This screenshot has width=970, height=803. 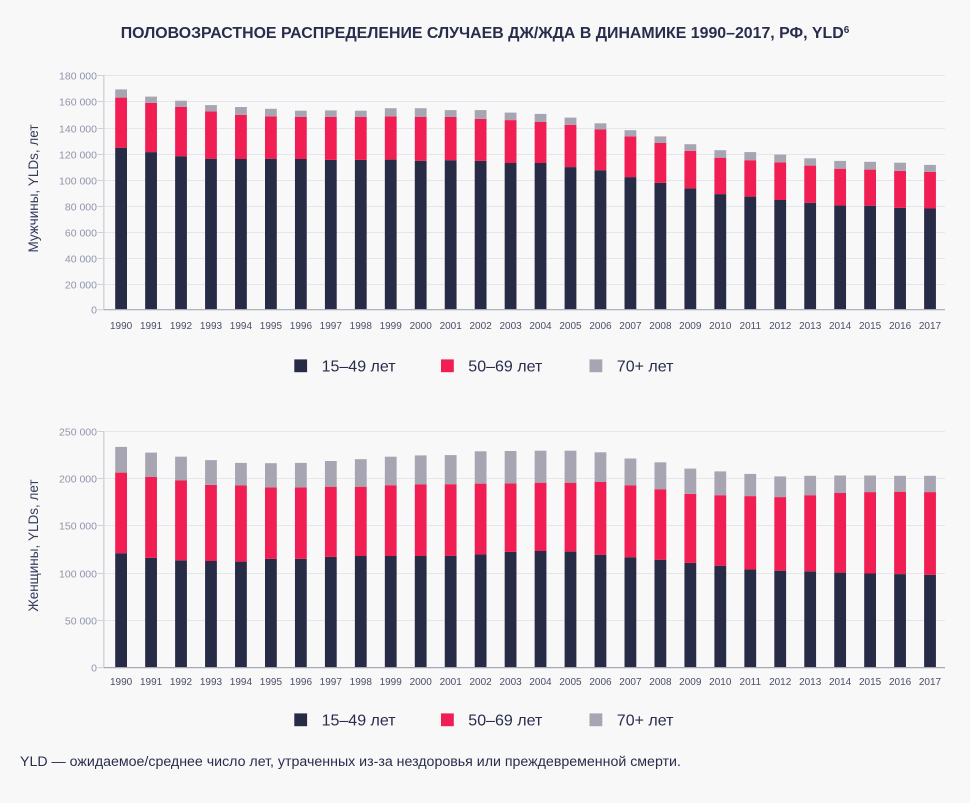 What do you see at coordinates (81, 233) in the screenshot?
I see `svg-text: 60 000` at bounding box center [81, 233].